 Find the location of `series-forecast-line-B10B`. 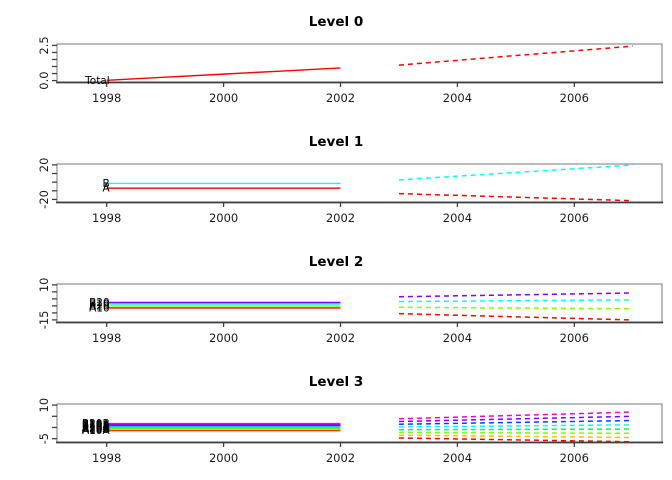

series-forecast-line-B10B is located at coordinates (515, 422).